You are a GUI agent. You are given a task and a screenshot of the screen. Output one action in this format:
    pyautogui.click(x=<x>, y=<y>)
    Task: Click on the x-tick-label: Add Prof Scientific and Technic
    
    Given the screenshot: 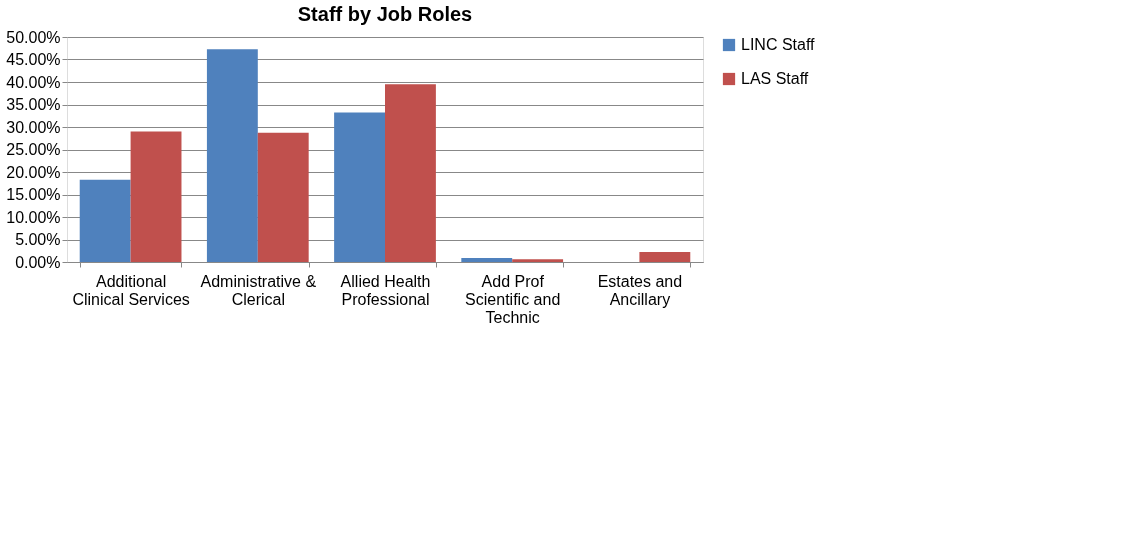 What is the action you would take?
    pyautogui.click(x=513, y=299)
    